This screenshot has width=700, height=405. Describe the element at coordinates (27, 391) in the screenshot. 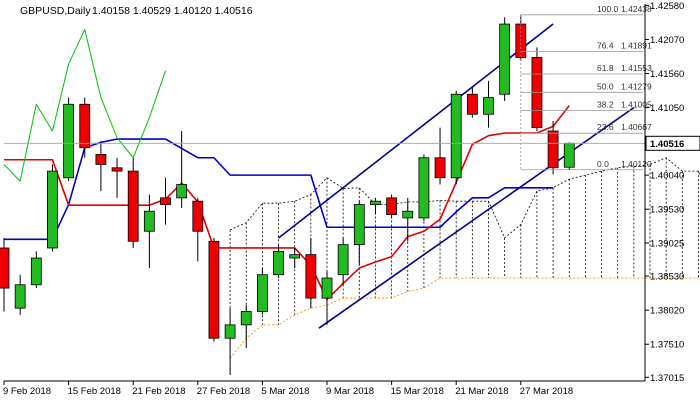

I see `x-tick-label: 9 Feb 2018` at that location.